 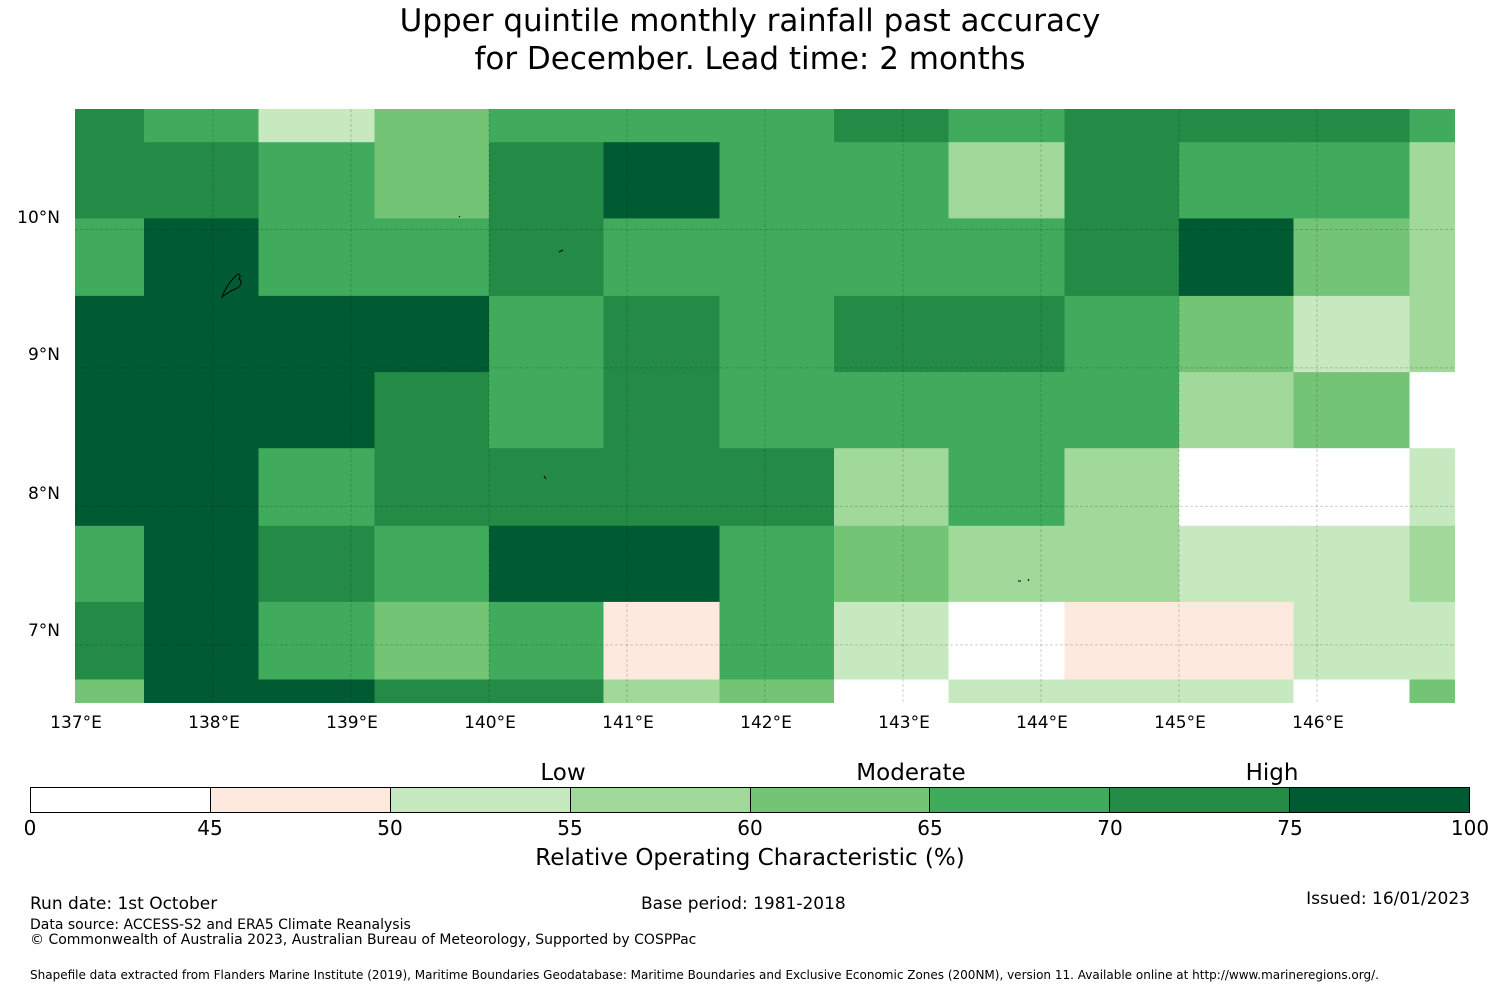 What do you see at coordinates (202, 180) in the screenshot?
I see `heatmap-cell-r1-c1` at bounding box center [202, 180].